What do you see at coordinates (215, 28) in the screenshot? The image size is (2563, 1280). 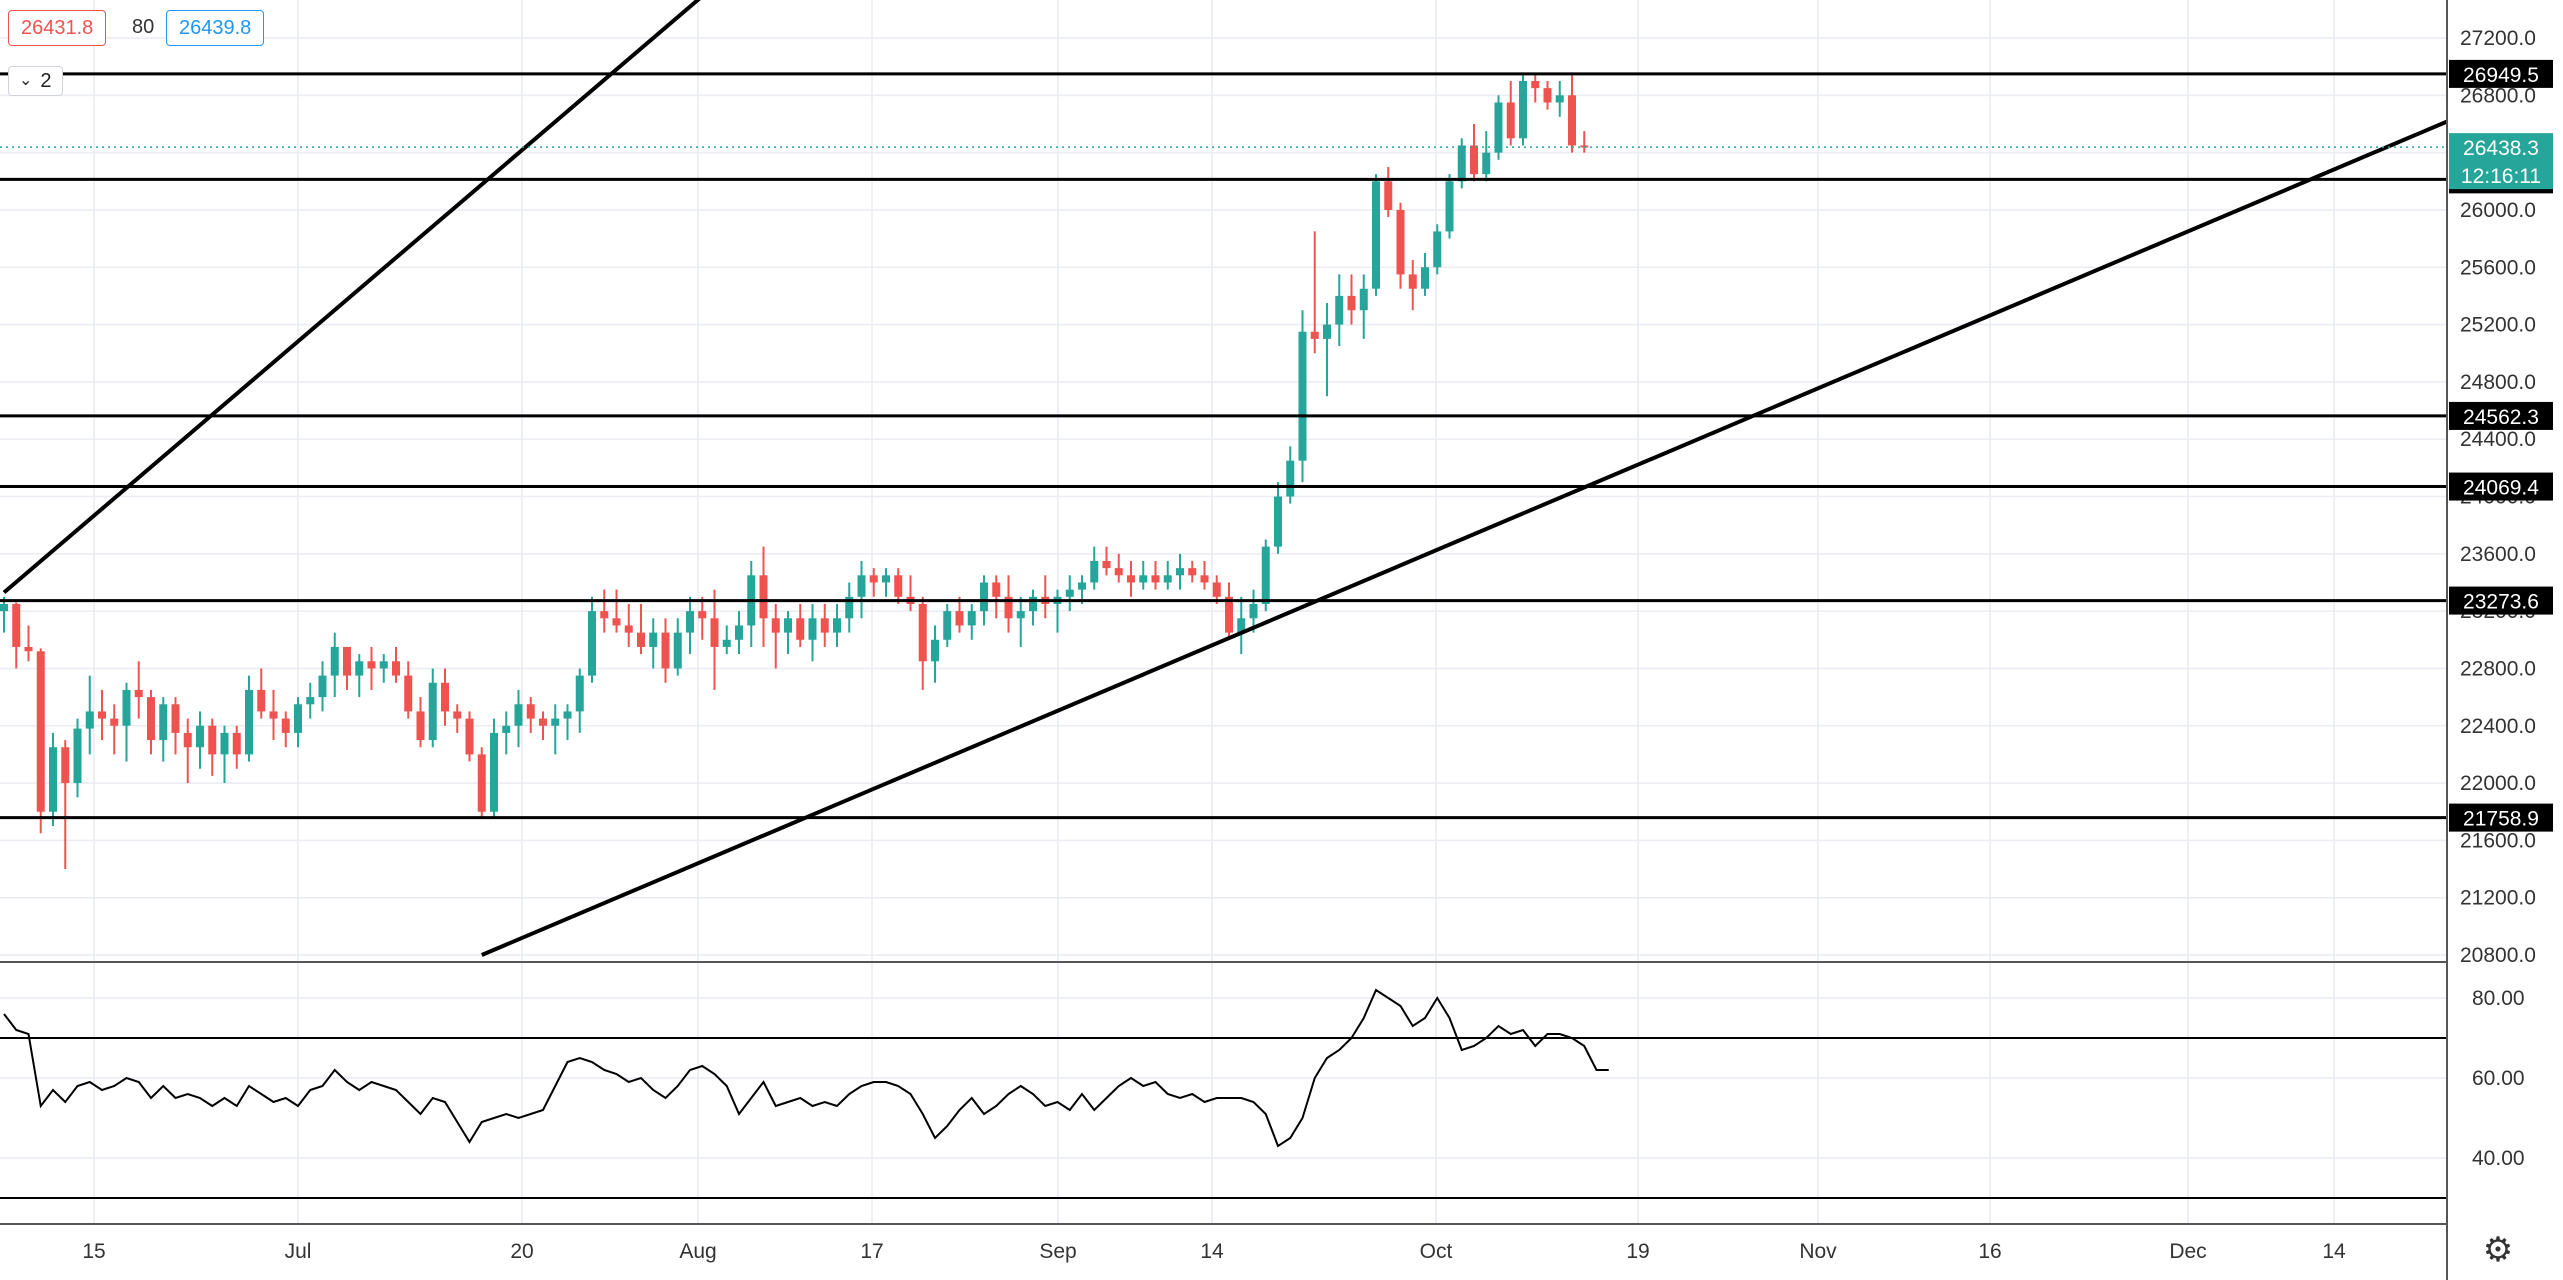 I see `ask-price: 26439.8` at bounding box center [215, 28].